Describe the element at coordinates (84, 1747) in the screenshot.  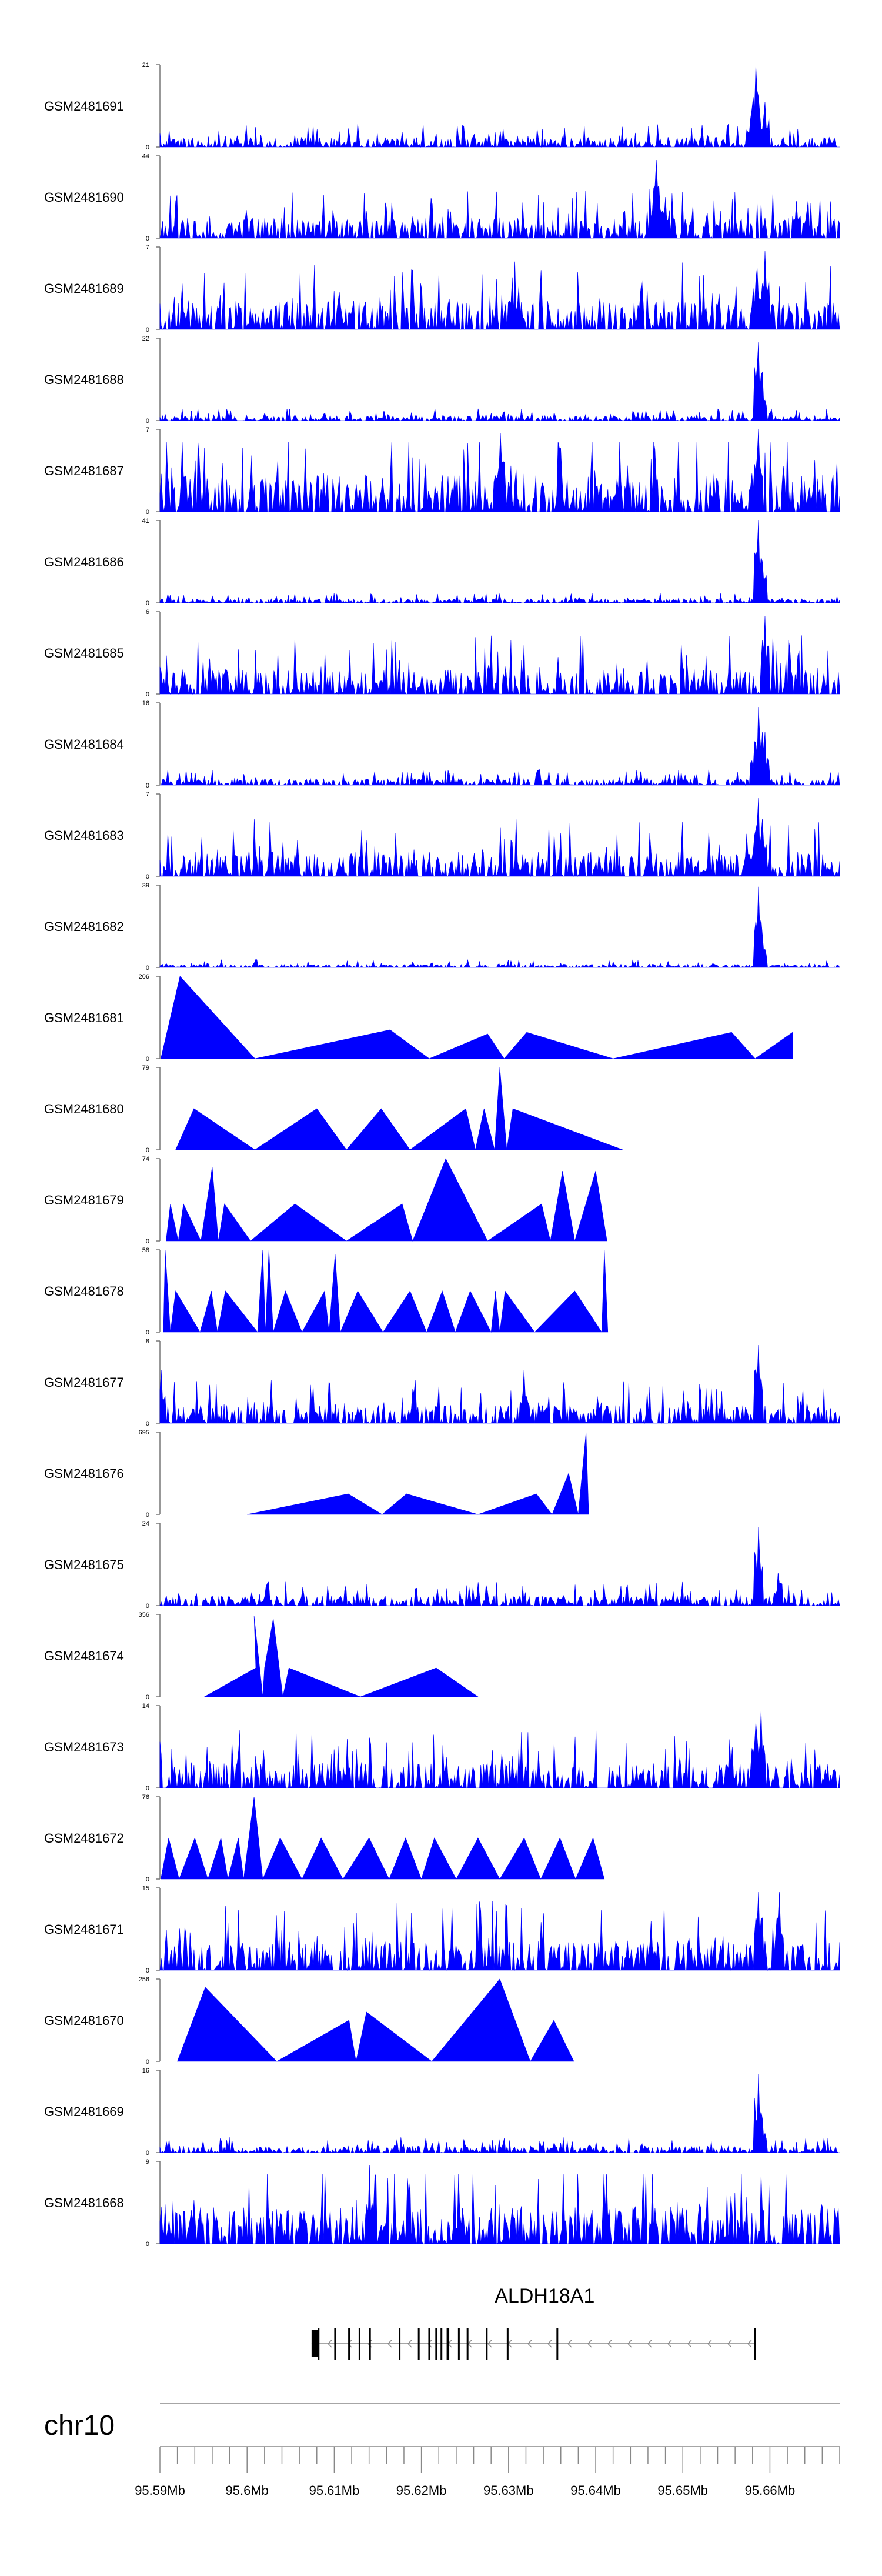
I see `track-label: GSM2481673` at that location.